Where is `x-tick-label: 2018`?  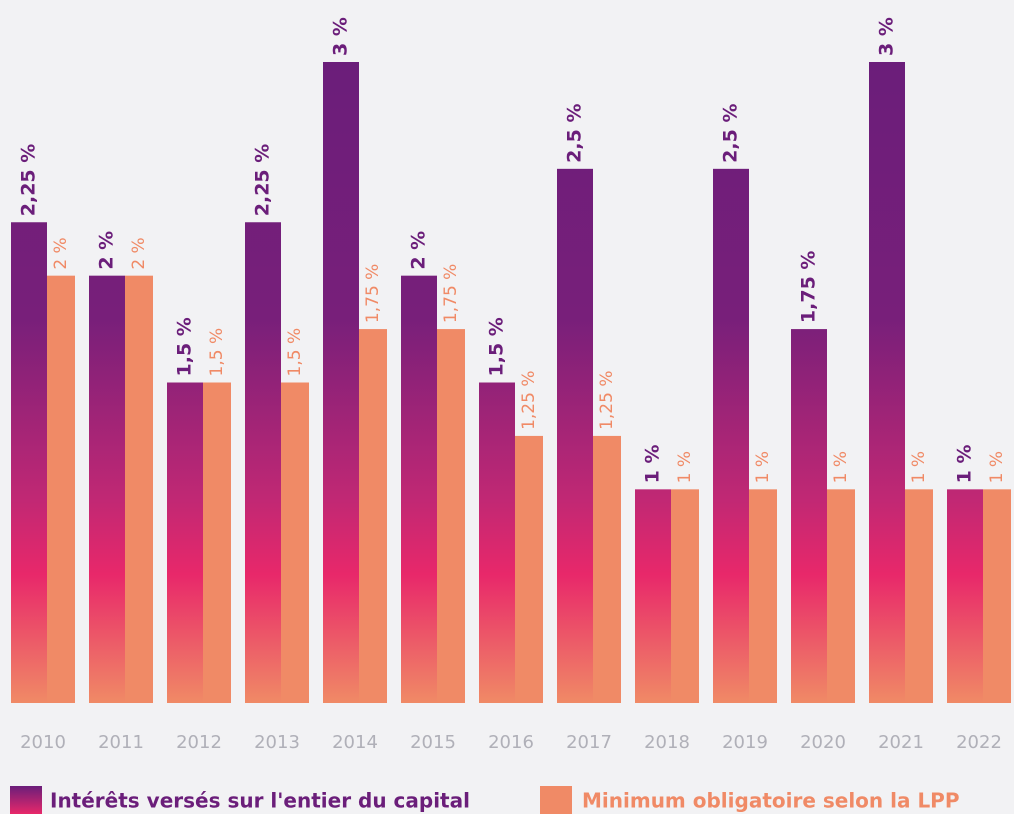
x-tick-label: 2018 is located at coordinates (667, 742).